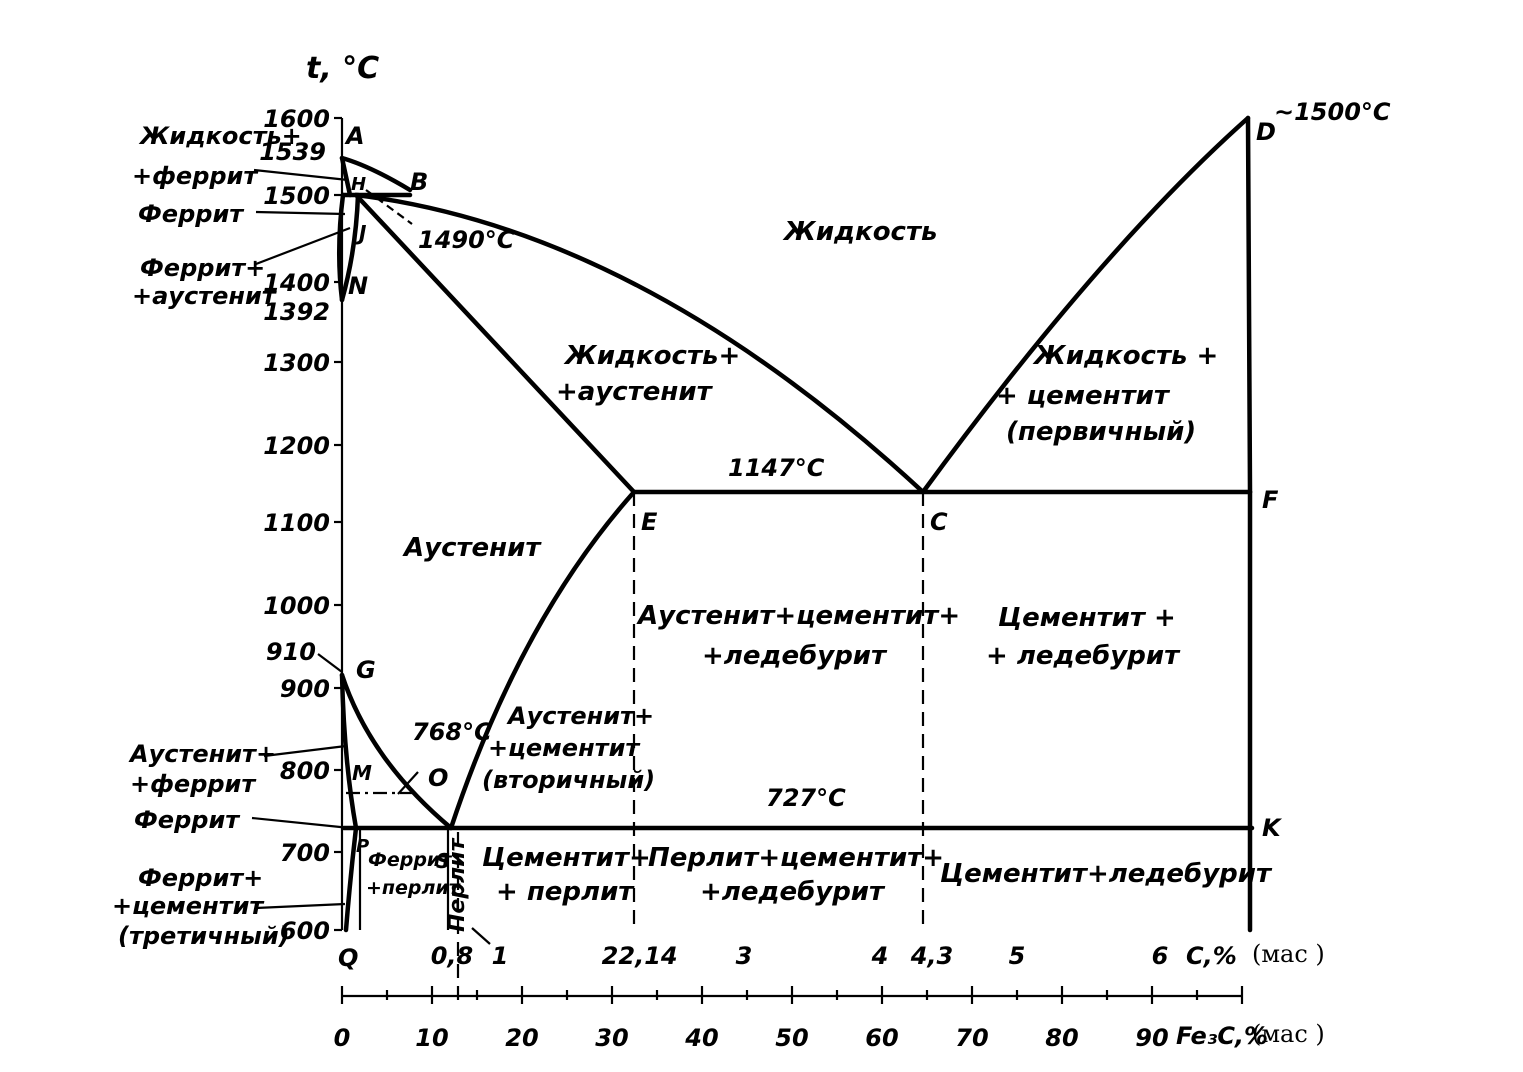 This screenshot has width=1523, height=1072. What do you see at coordinates (348, 958) in the screenshot?
I see `point-Q: Q` at bounding box center [348, 958].